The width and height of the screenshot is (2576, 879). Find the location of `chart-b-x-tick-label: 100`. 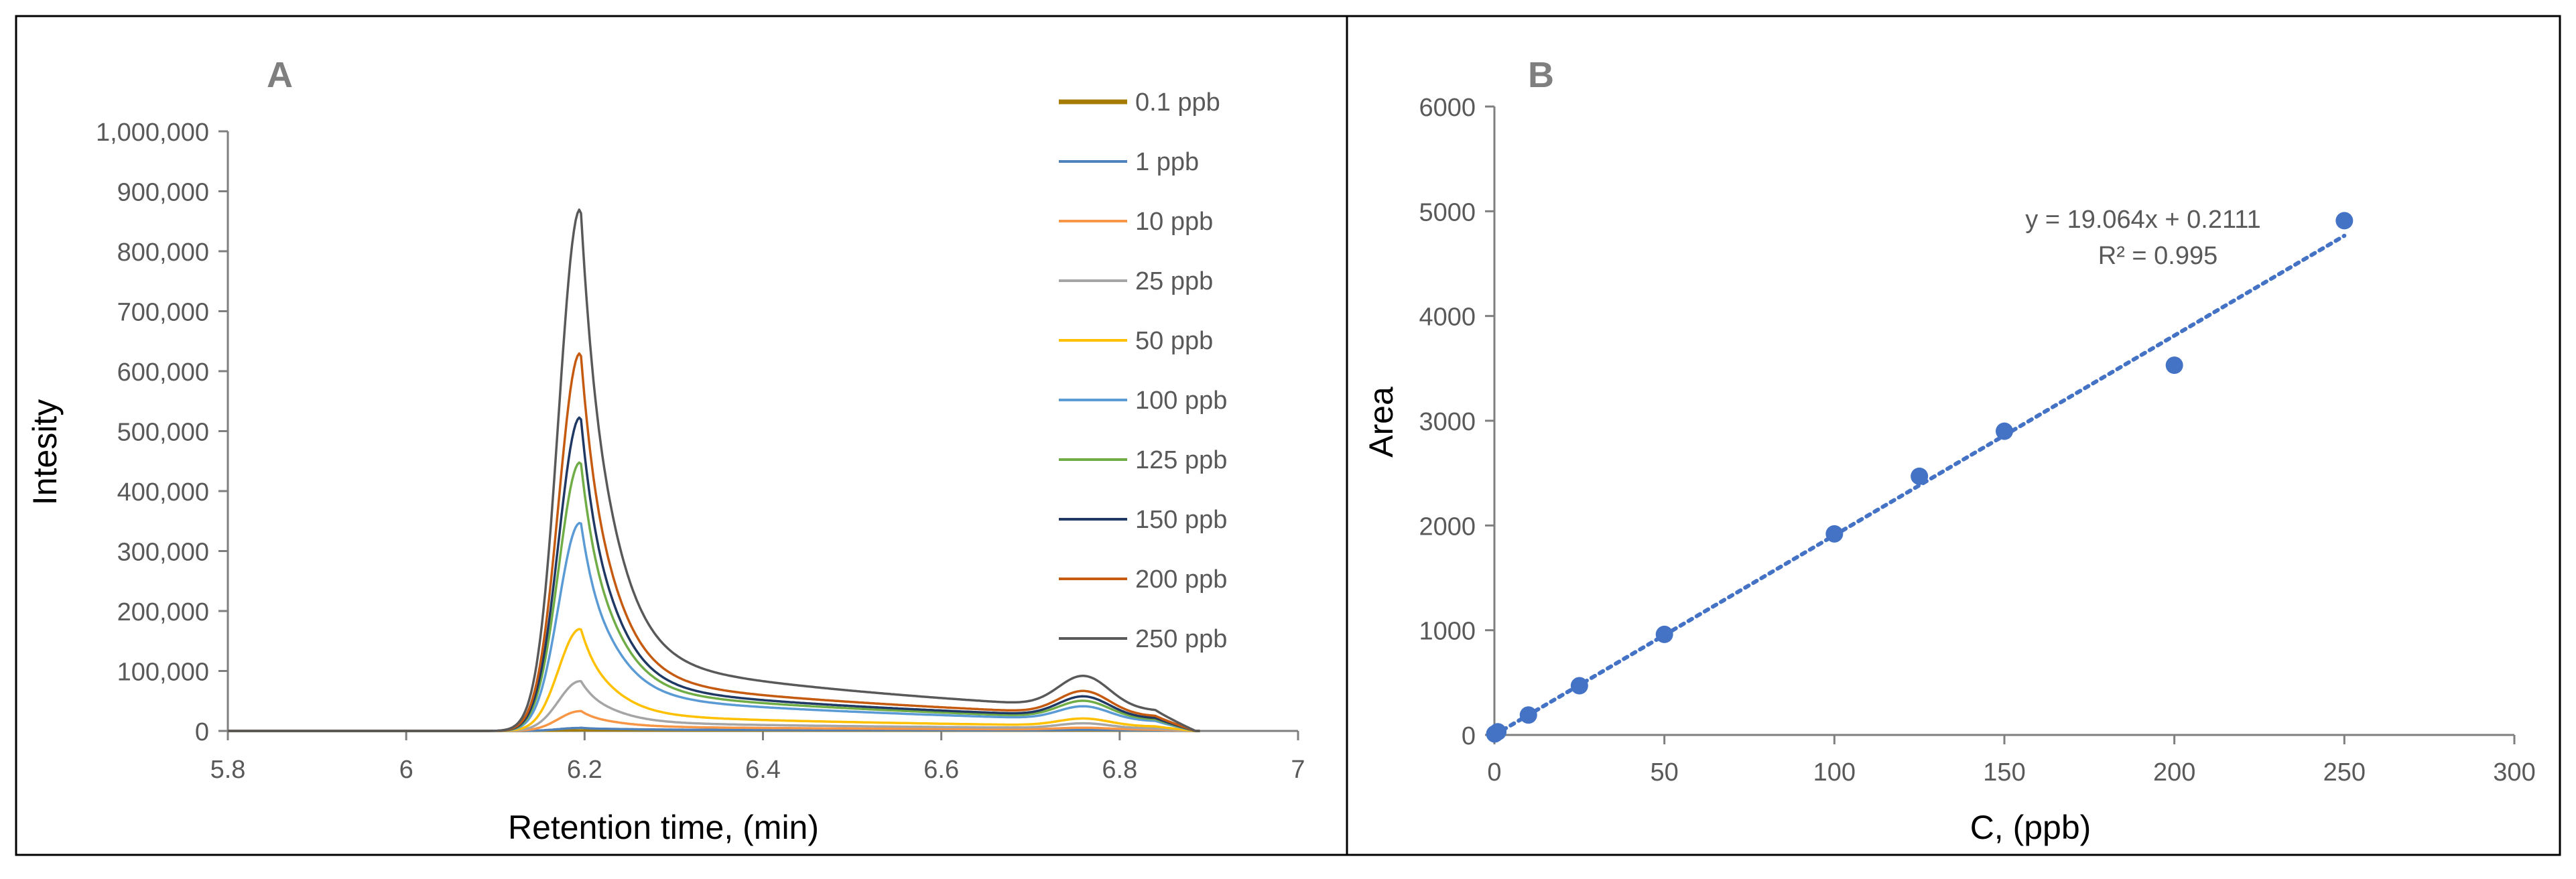

chart-b-x-tick-label: 100 is located at coordinates (1834, 772).